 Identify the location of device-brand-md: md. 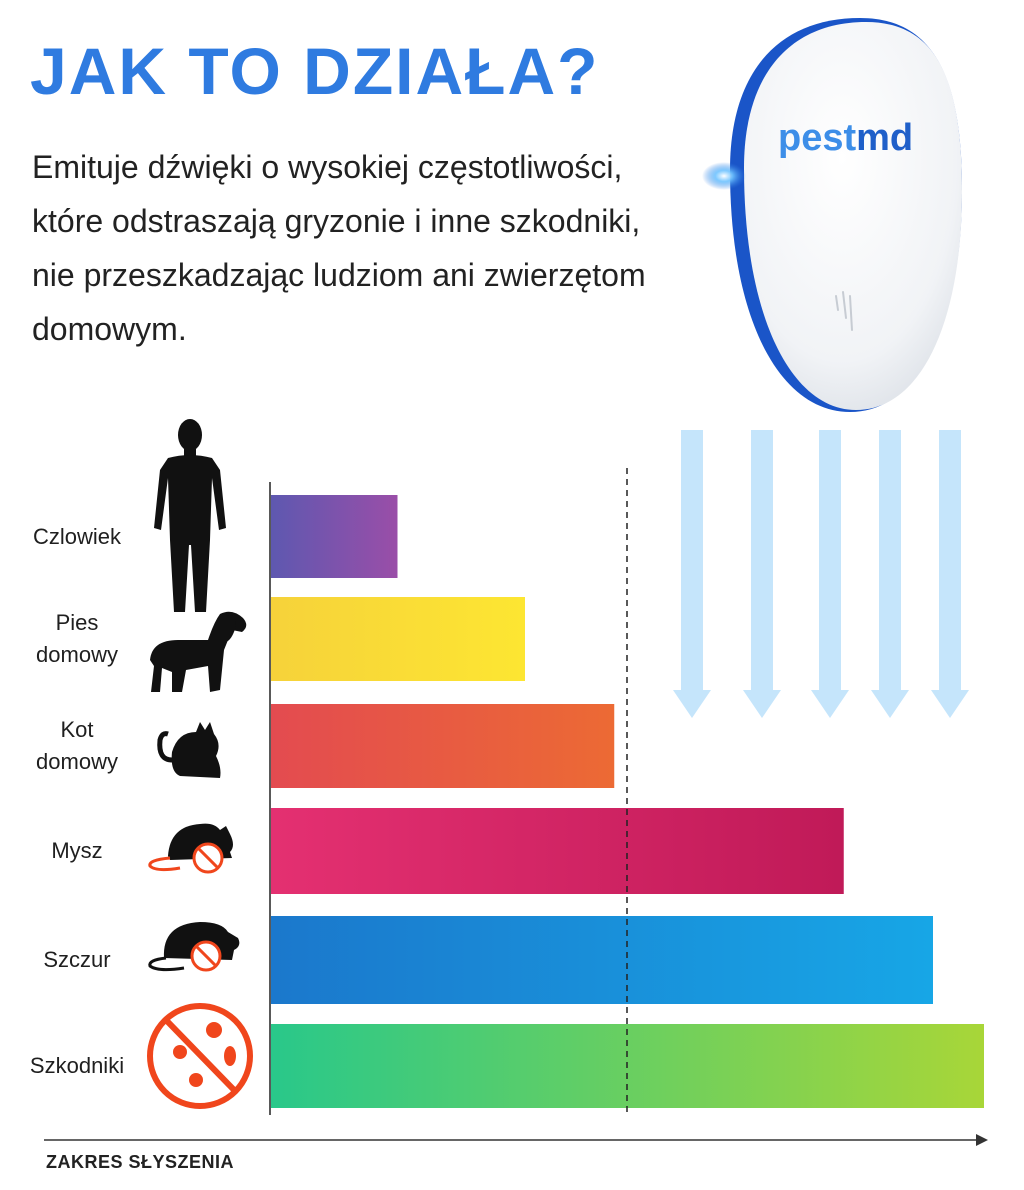
(884, 138).